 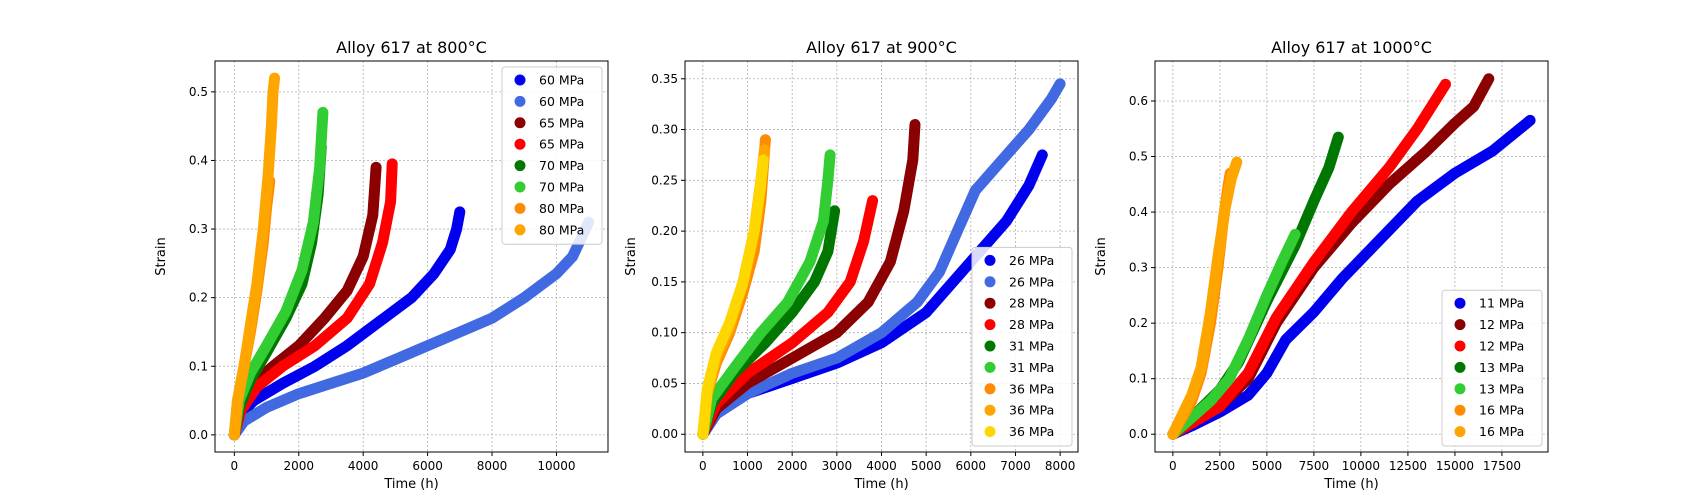 What do you see at coordinates (664, 231) in the screenshot?
I see `y-tick-label: 0.20` at bounding box center [664, 231].